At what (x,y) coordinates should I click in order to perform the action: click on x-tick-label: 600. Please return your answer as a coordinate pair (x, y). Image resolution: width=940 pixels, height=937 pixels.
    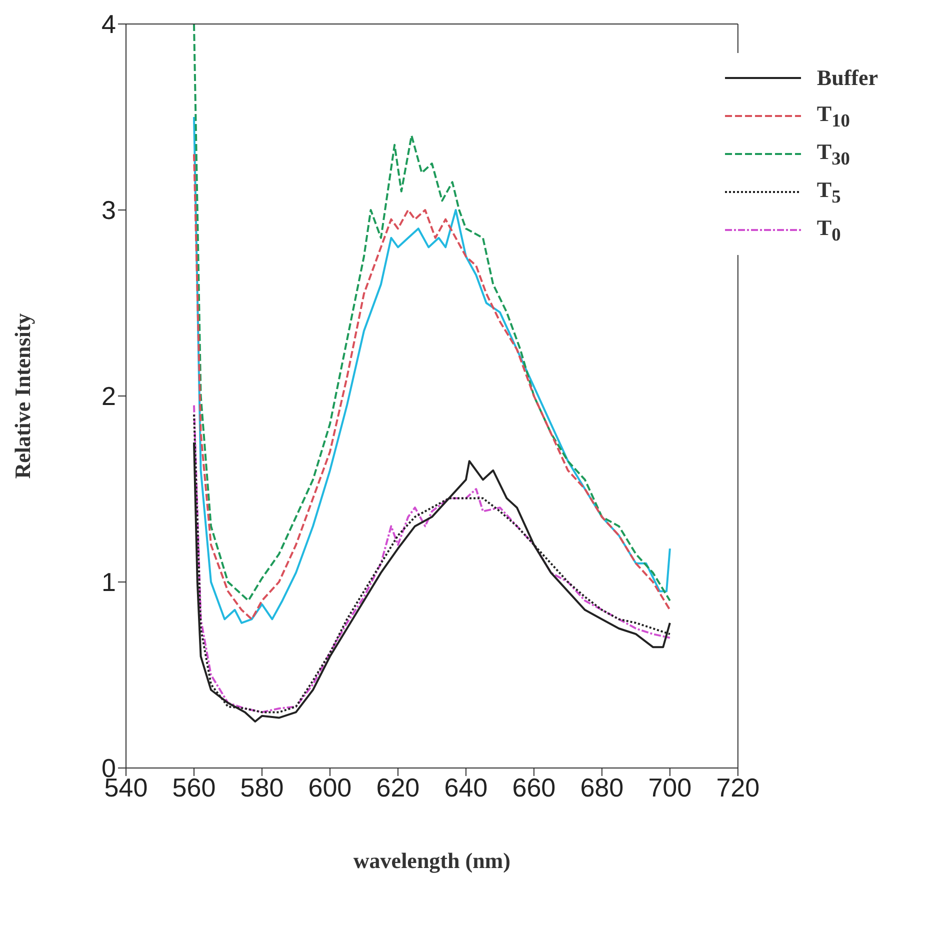
    Looking at the image, I should click on (330, 787).